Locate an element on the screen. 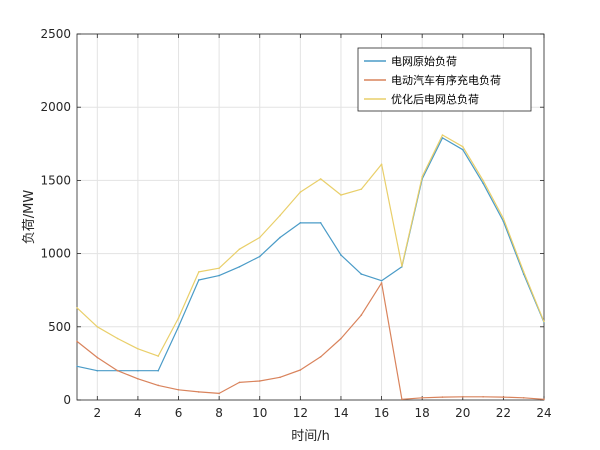  legend-box is located at coordinates (444, 79).